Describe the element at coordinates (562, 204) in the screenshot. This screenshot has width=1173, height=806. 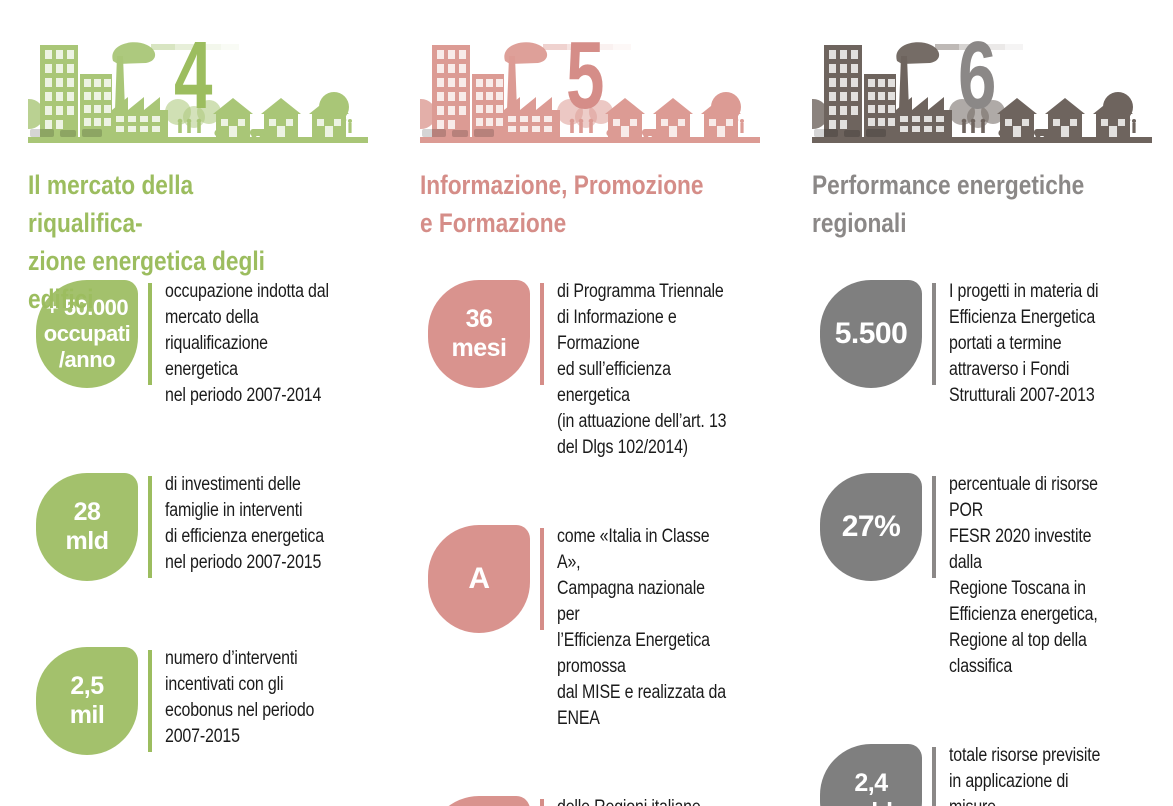
I see `section-title: Informazione, Promozione e Formazione` at that location.